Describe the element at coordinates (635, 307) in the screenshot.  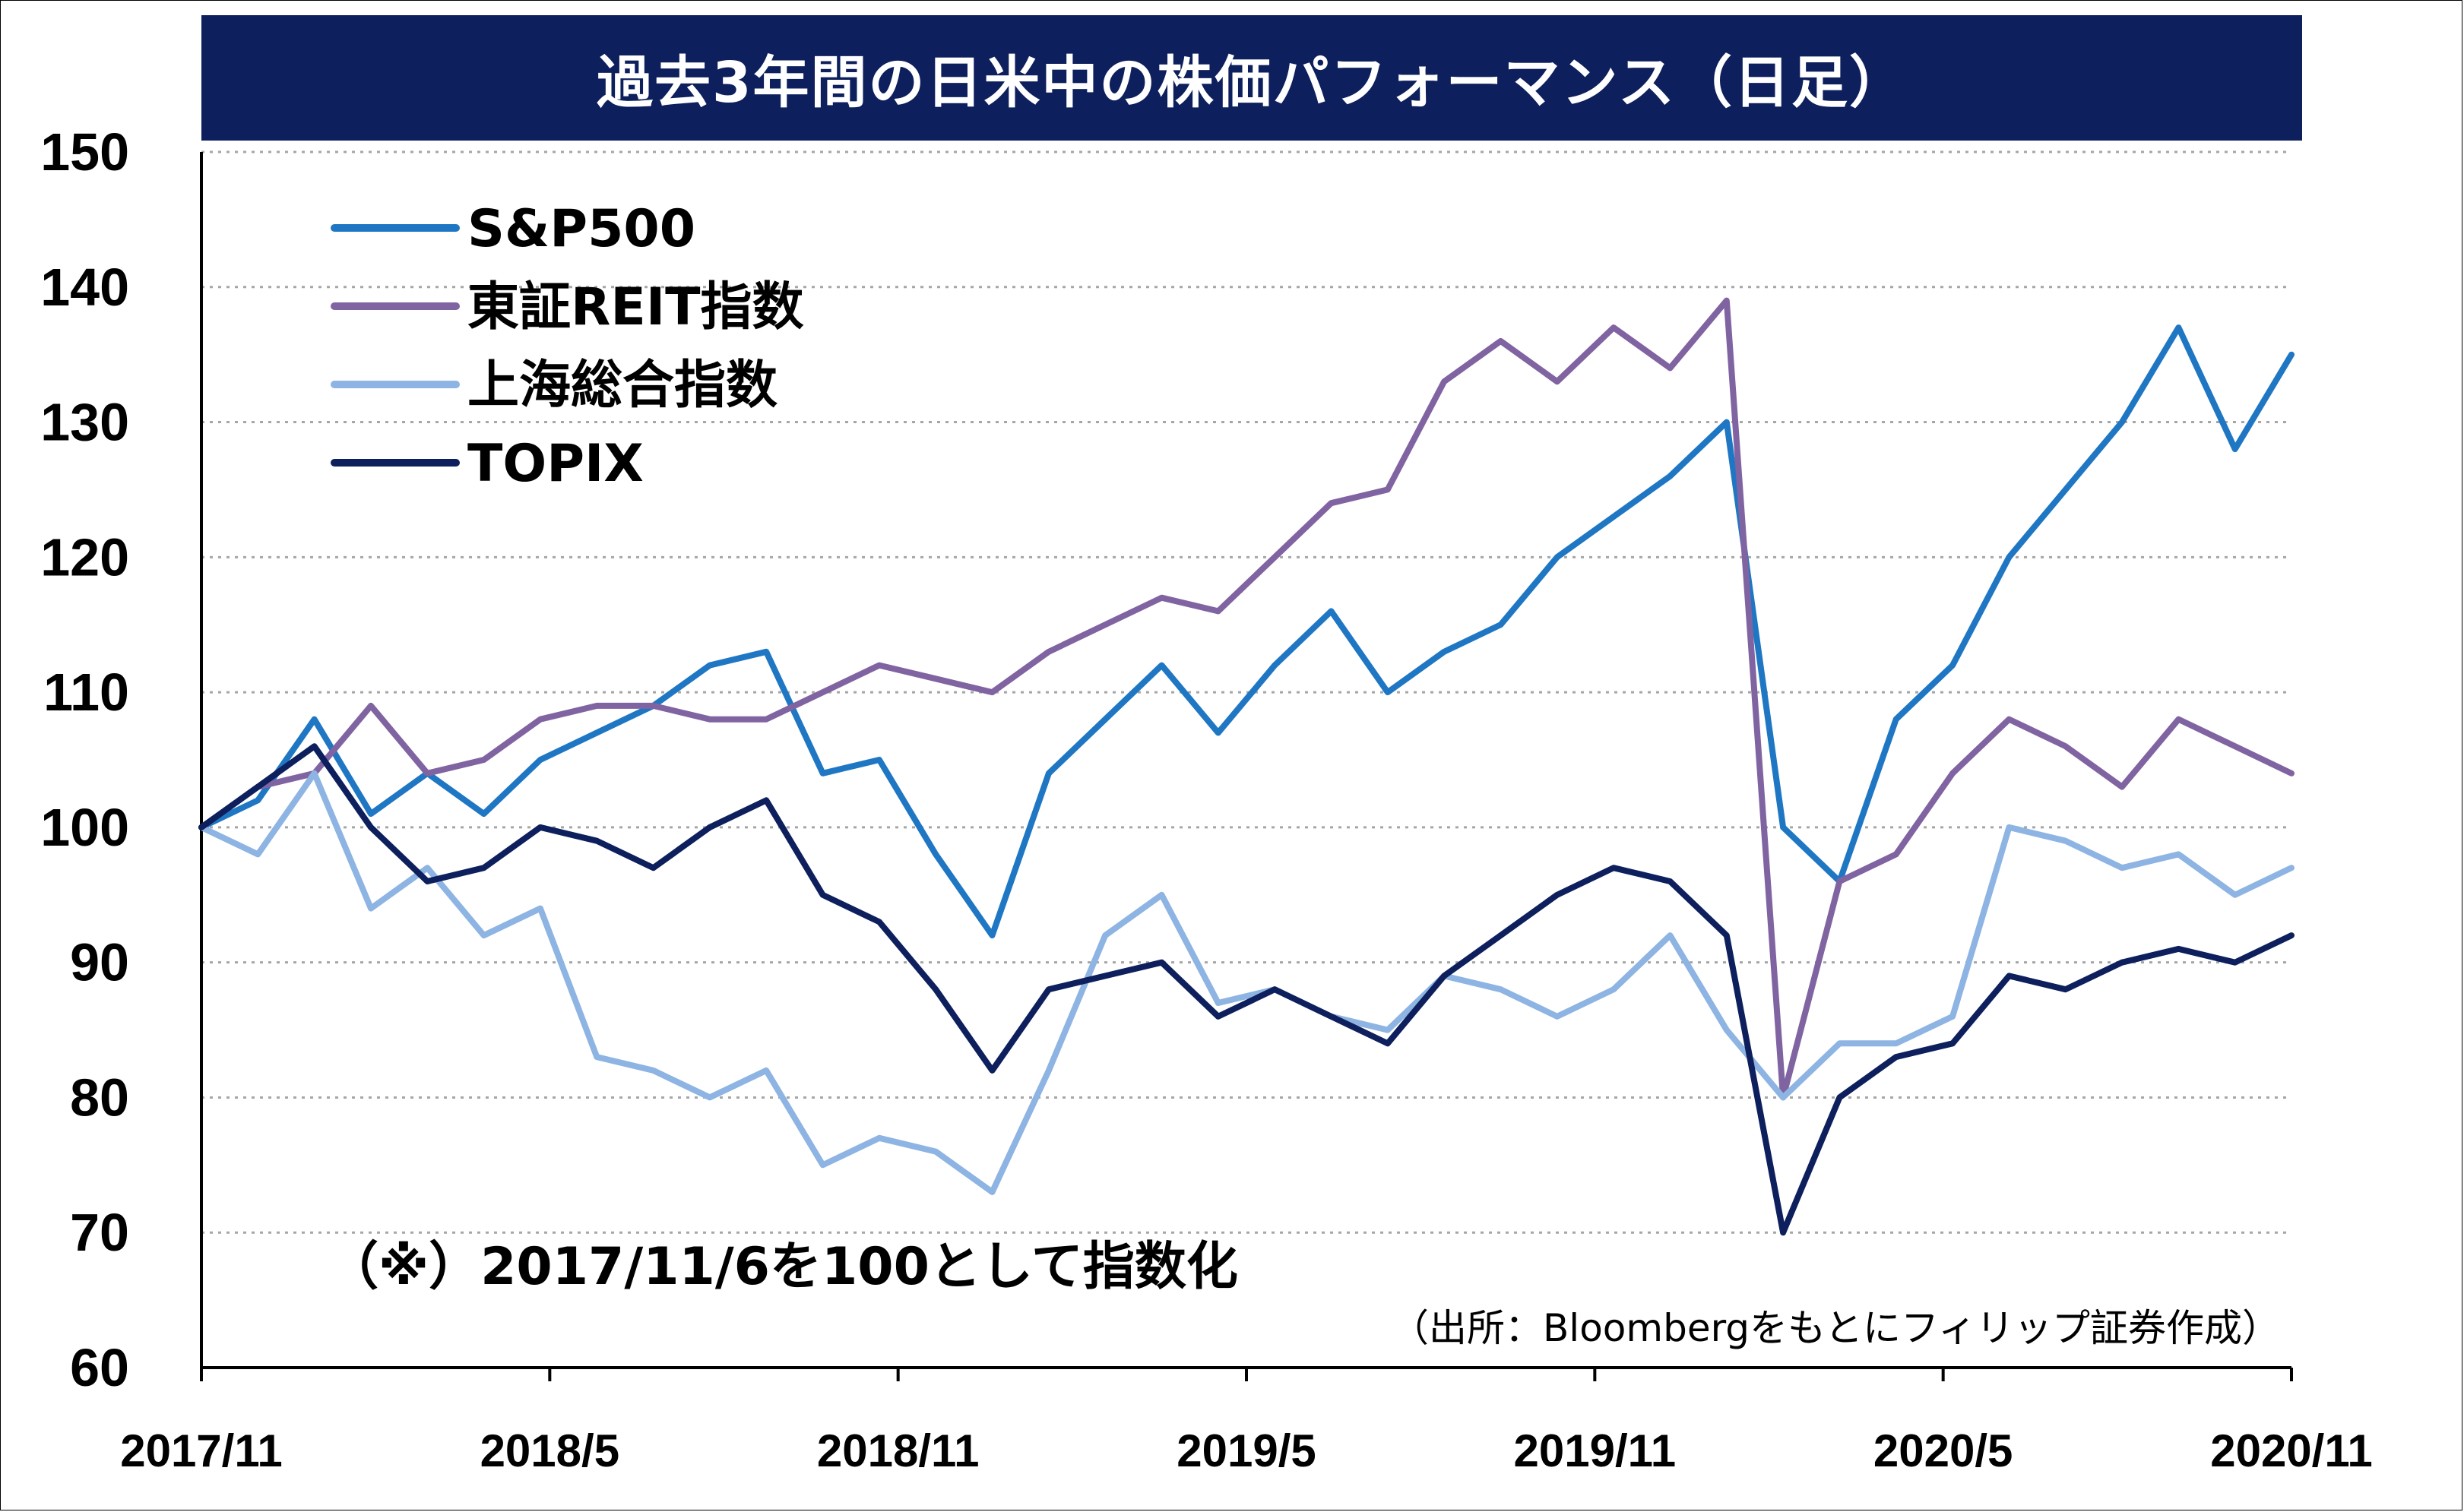
I see `legend-label: 東証REIT指数` at that location.